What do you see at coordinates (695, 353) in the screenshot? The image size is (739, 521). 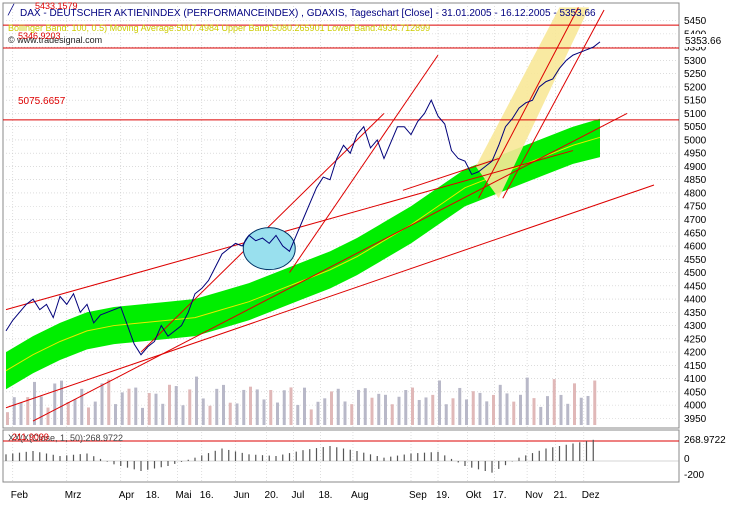 I see `y-tick-label: 4200` at bounding box center [695, 353].